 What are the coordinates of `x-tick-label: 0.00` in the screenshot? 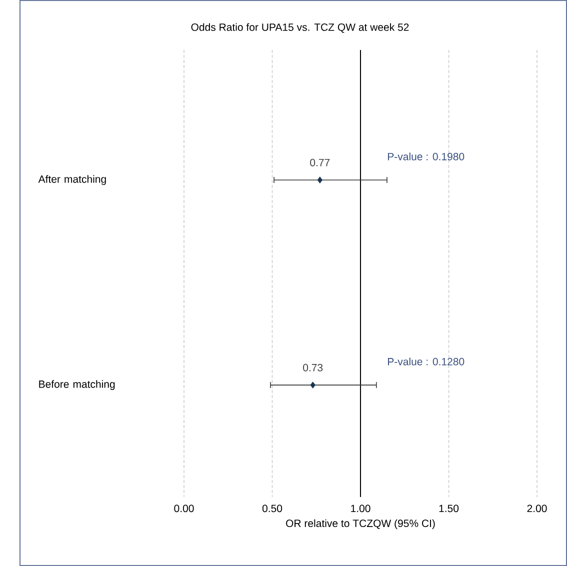 It's located at (184, 508).